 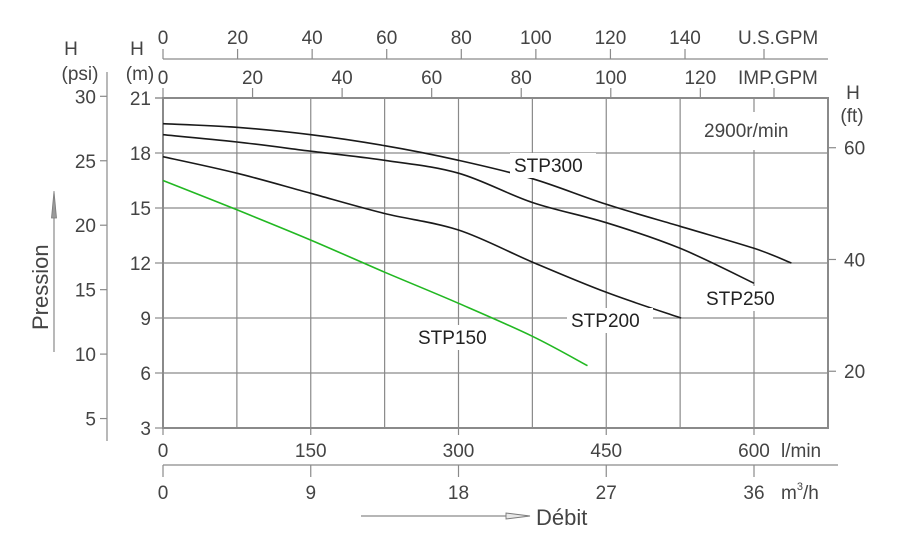 I want to click on h-ft-title: H, so click(x=853, y=93).